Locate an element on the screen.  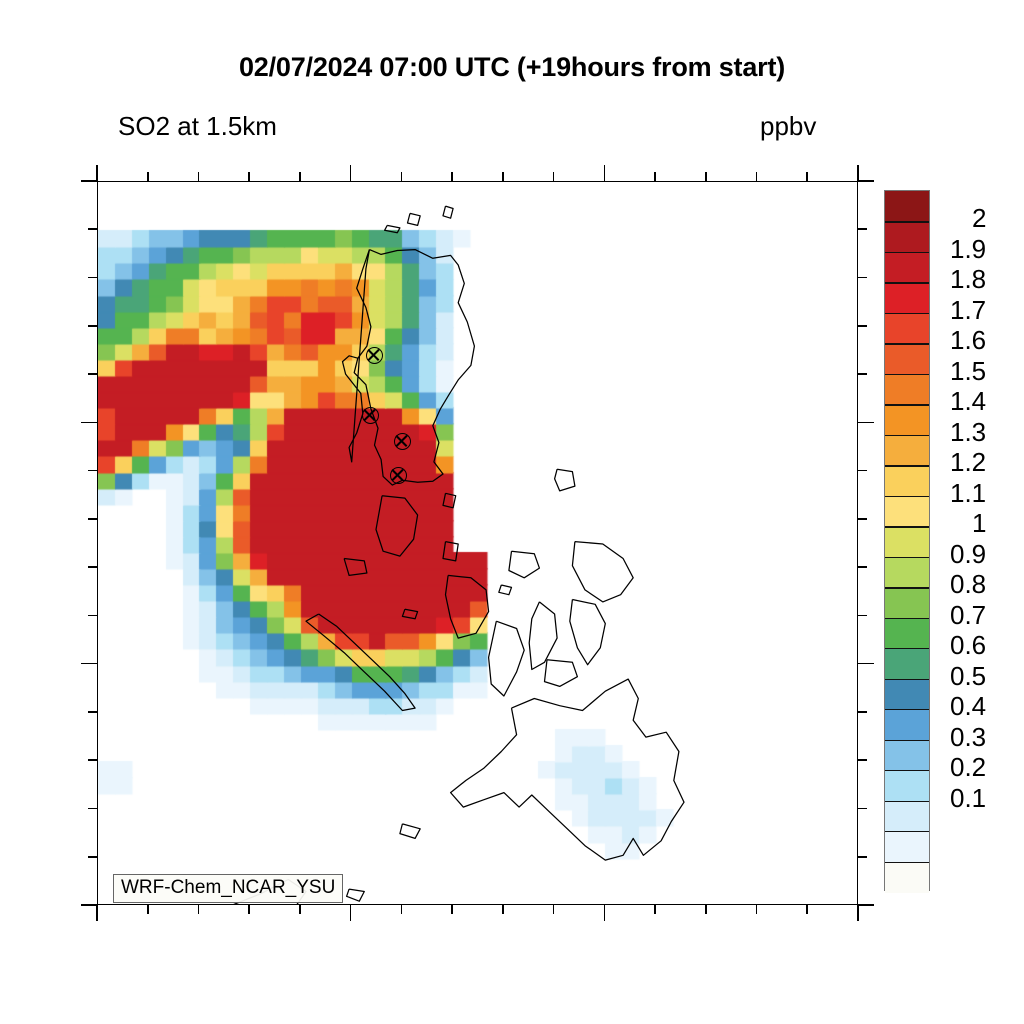
colorbar is located at coordinates (907, 541).